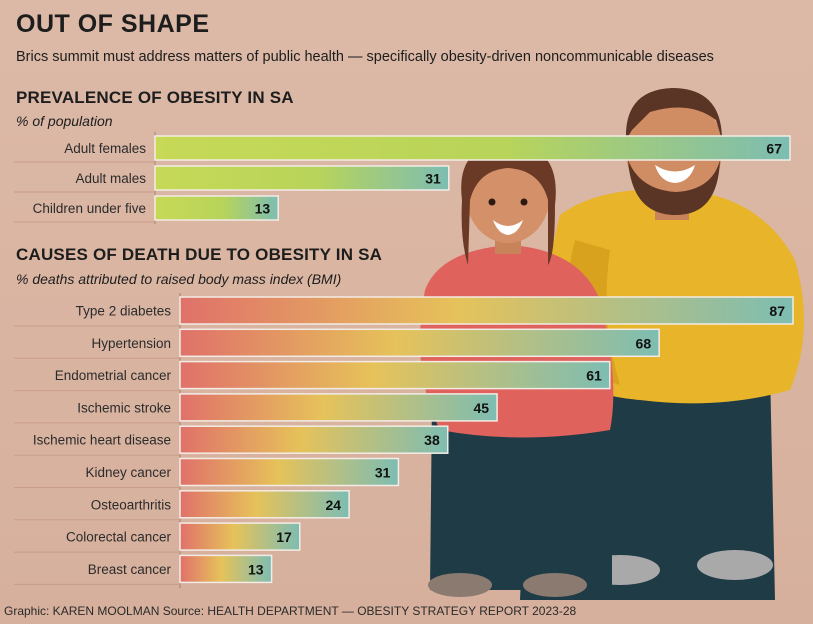 Image resolution: width=813 pixels, height=624 pixels. Describe the element at coordinates (284, 537) in the screenshot. I see `bar-value-label: 17` at that location.